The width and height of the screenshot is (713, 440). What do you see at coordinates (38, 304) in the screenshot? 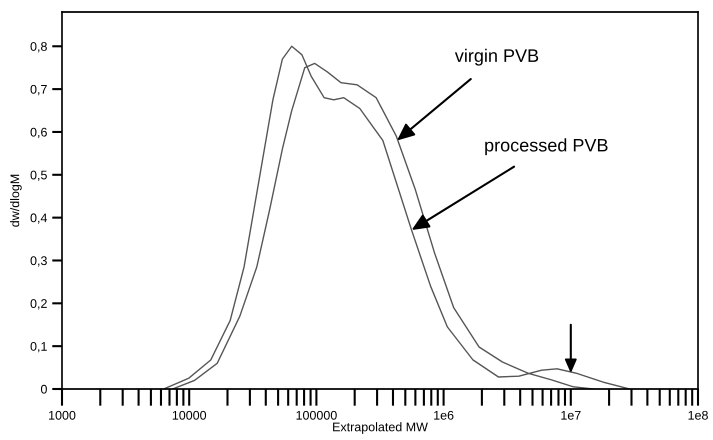
I see `y-tick-label: 0,2` at bounding box center [38, 304].